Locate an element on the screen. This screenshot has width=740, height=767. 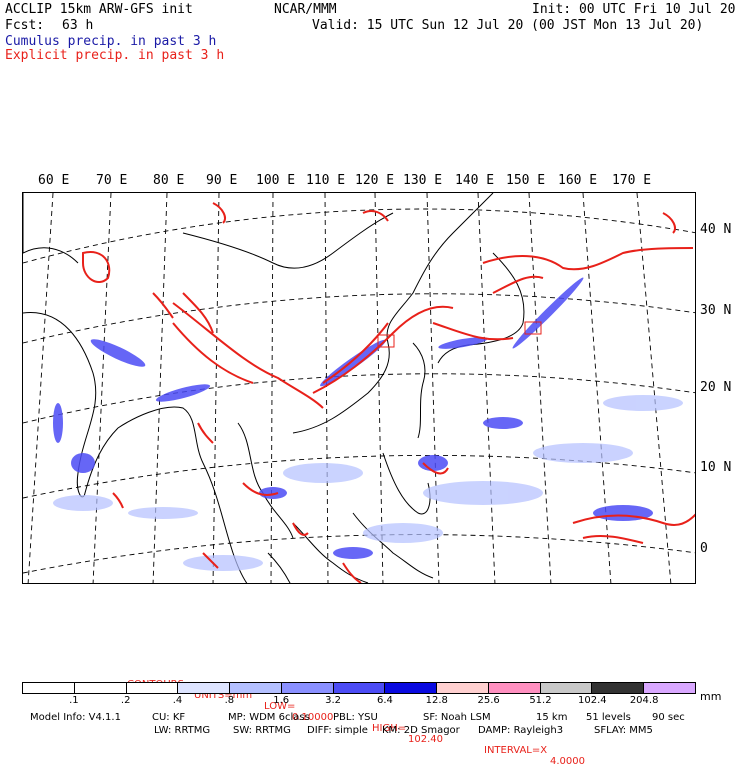
model-damp: DAMP: Rayleigh3 is located at coordinates (521, 730).